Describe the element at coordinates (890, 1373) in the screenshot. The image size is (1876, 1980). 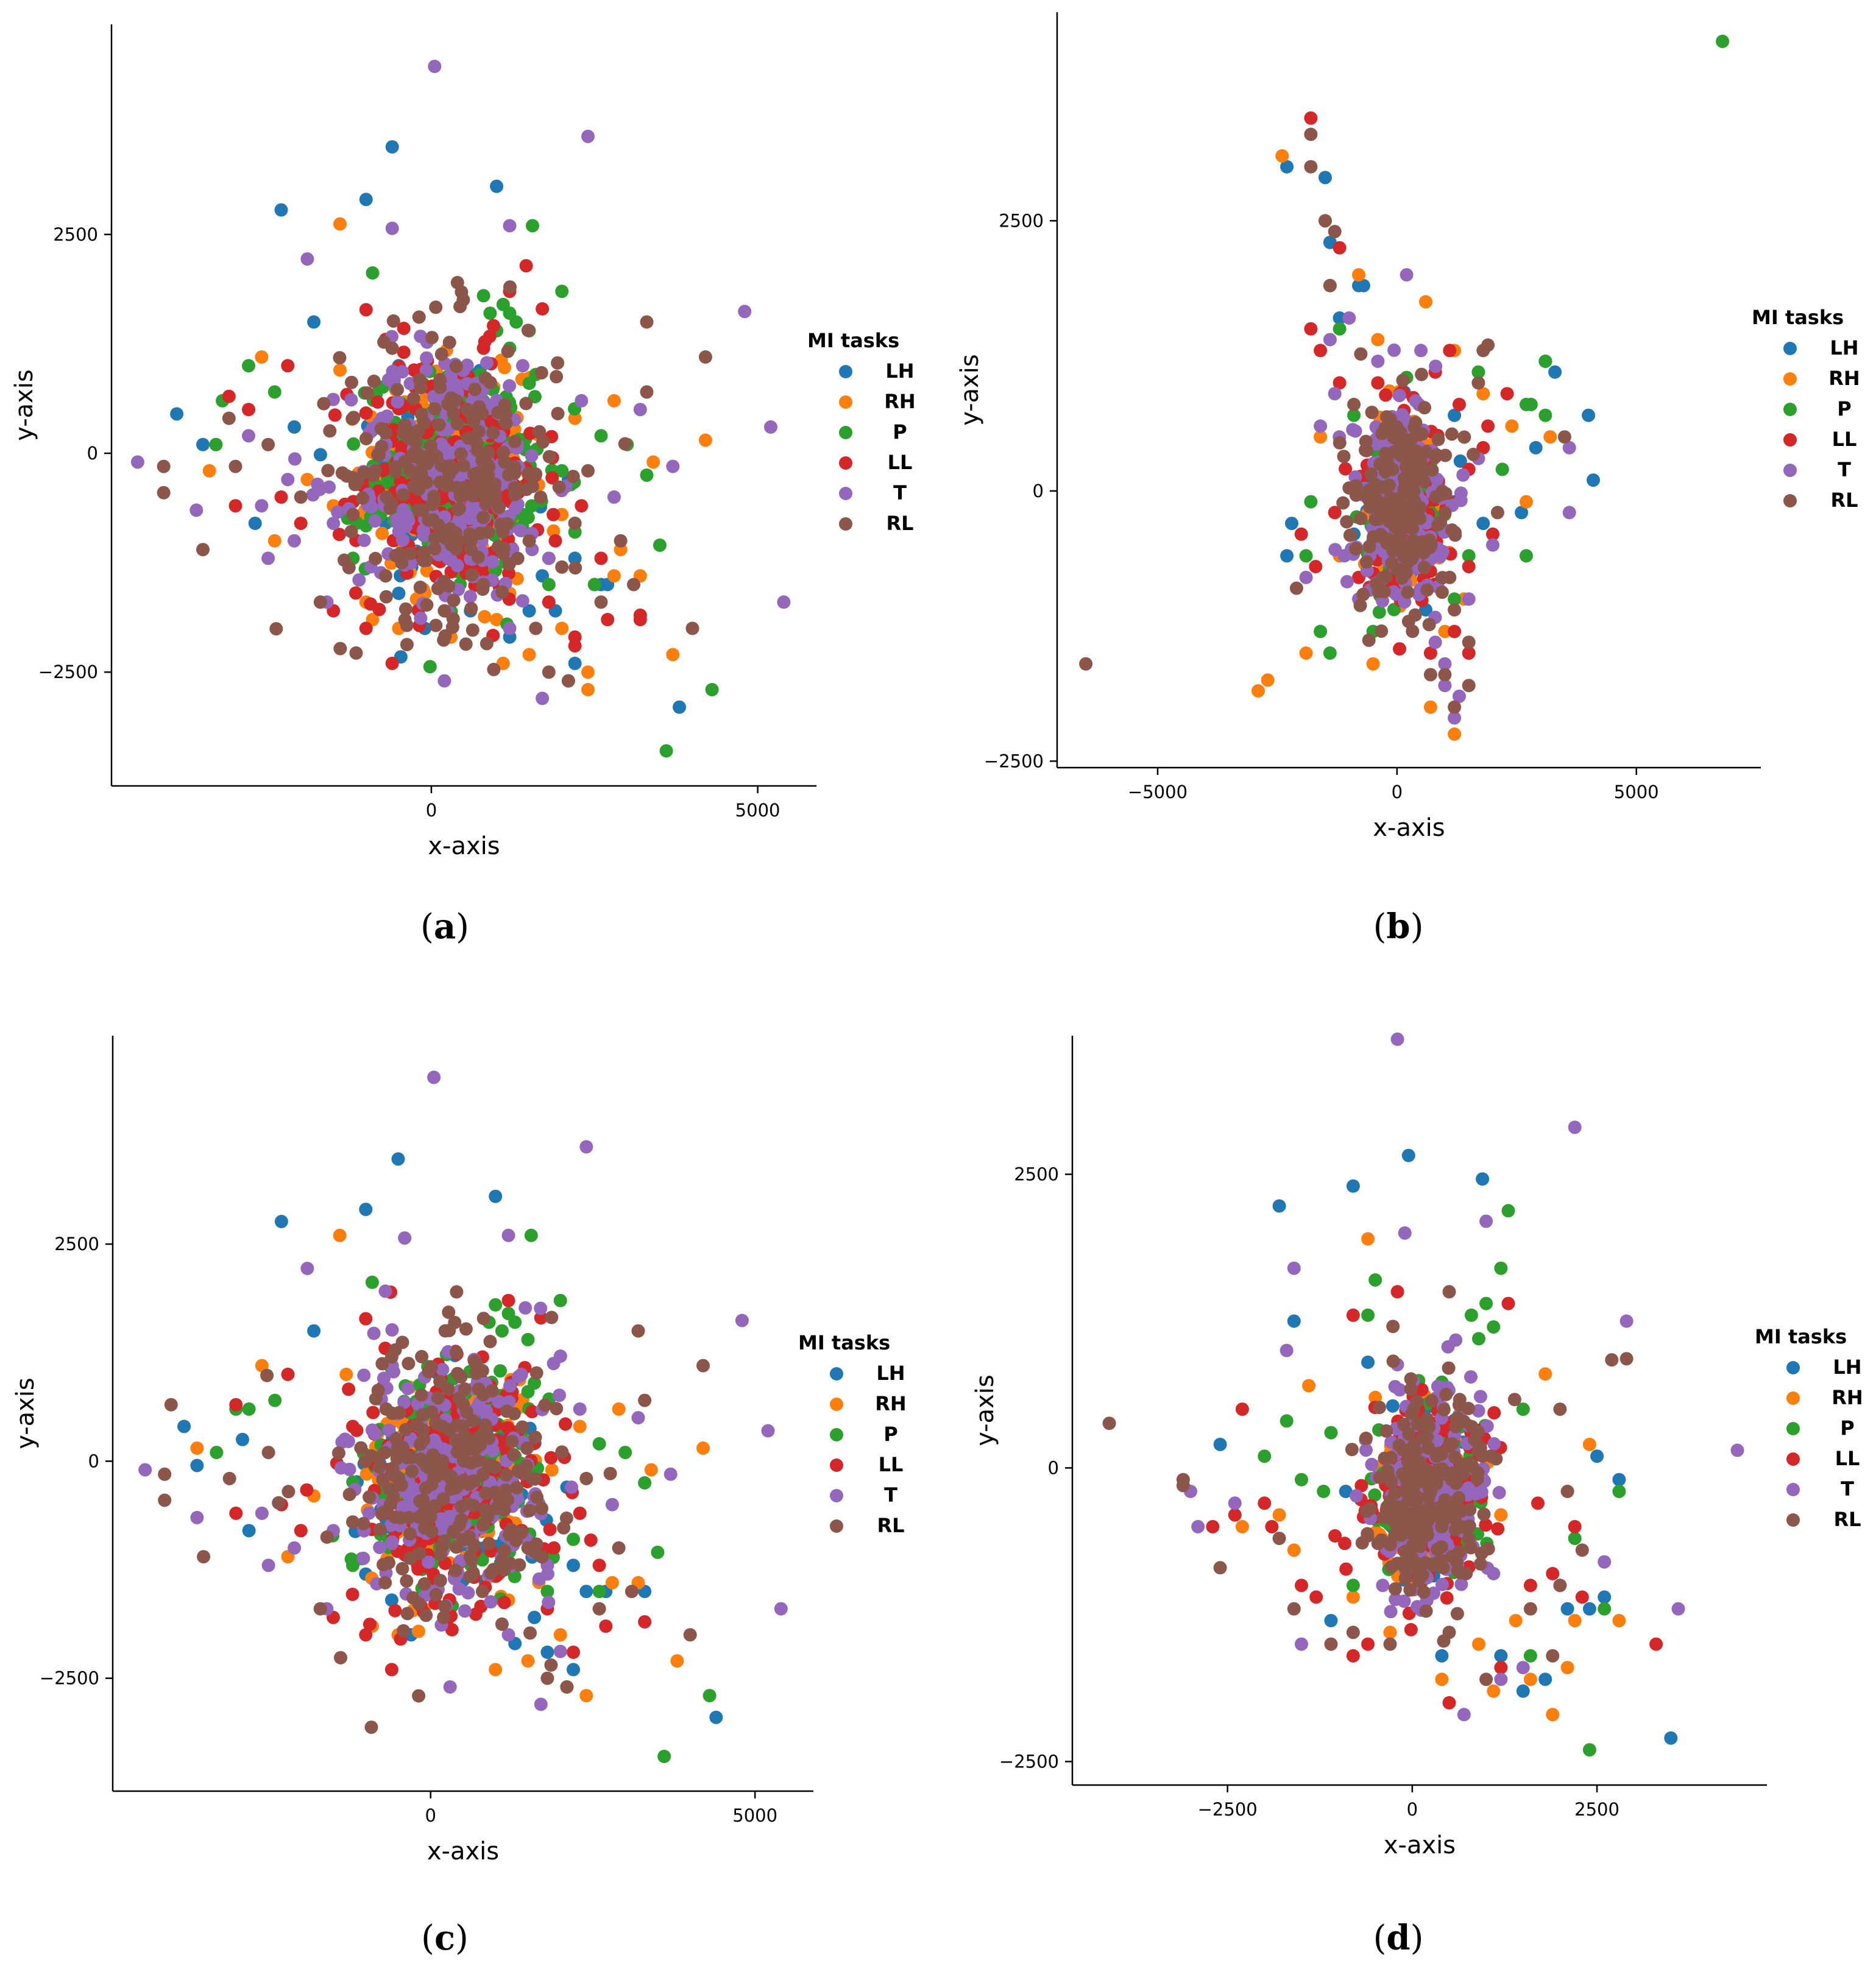
I see `legend-label-lh: LH` at that location.